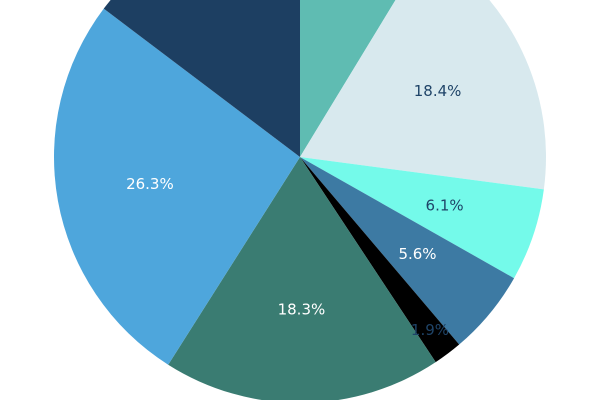 This screenshot has width=600, height=400. What do you see at coordinates (438, 91) in the screenshot?
I see `pie-slice-label-1: 18.4%` at bounding box center [438, 91].